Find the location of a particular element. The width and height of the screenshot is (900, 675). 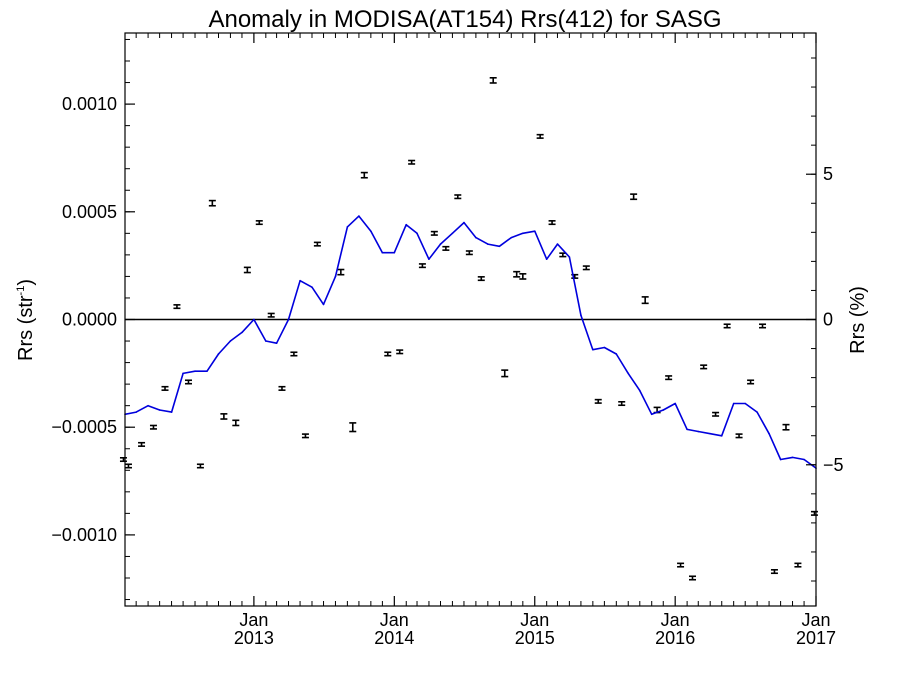

left-axis-title-superscript: -1 is located at coordinates (21, 291).